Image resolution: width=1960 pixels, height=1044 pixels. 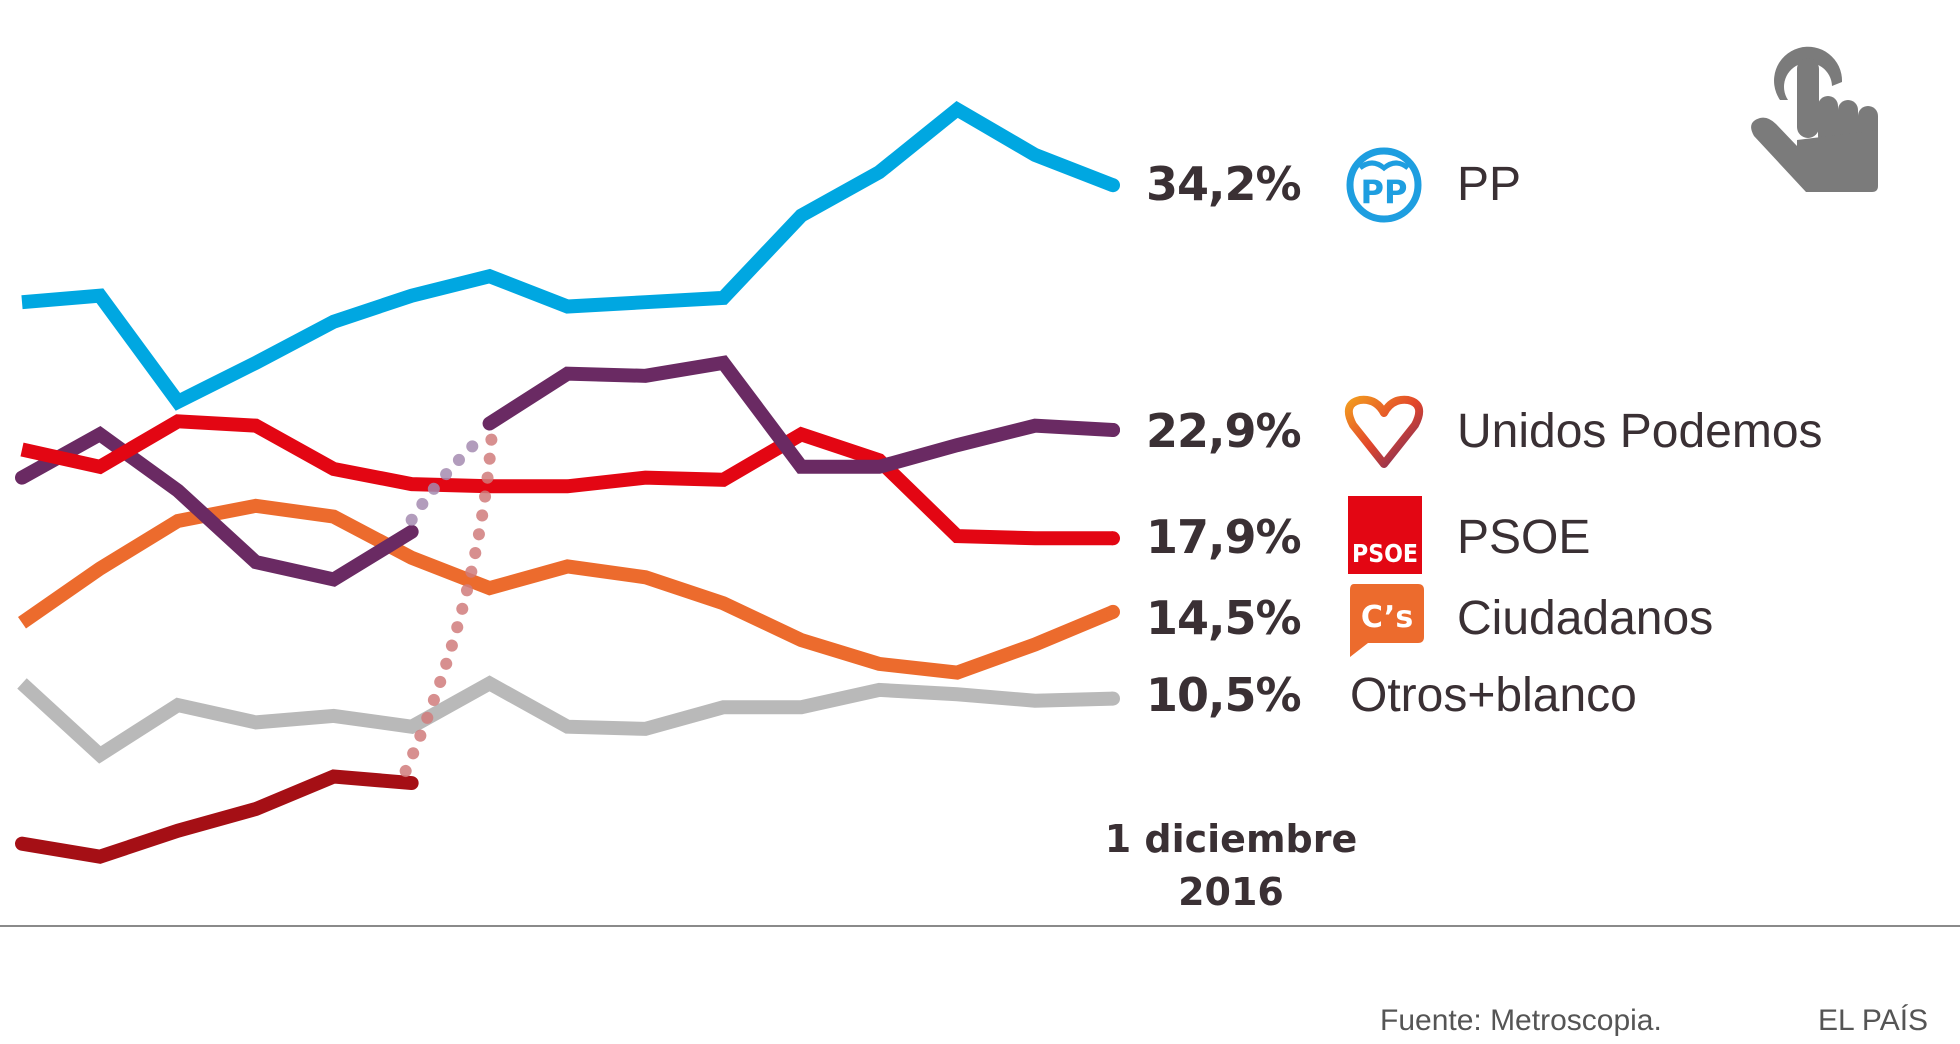 I want to click on pct-label-otros-blanco: 10,5%, so click(x=1223, y=695).